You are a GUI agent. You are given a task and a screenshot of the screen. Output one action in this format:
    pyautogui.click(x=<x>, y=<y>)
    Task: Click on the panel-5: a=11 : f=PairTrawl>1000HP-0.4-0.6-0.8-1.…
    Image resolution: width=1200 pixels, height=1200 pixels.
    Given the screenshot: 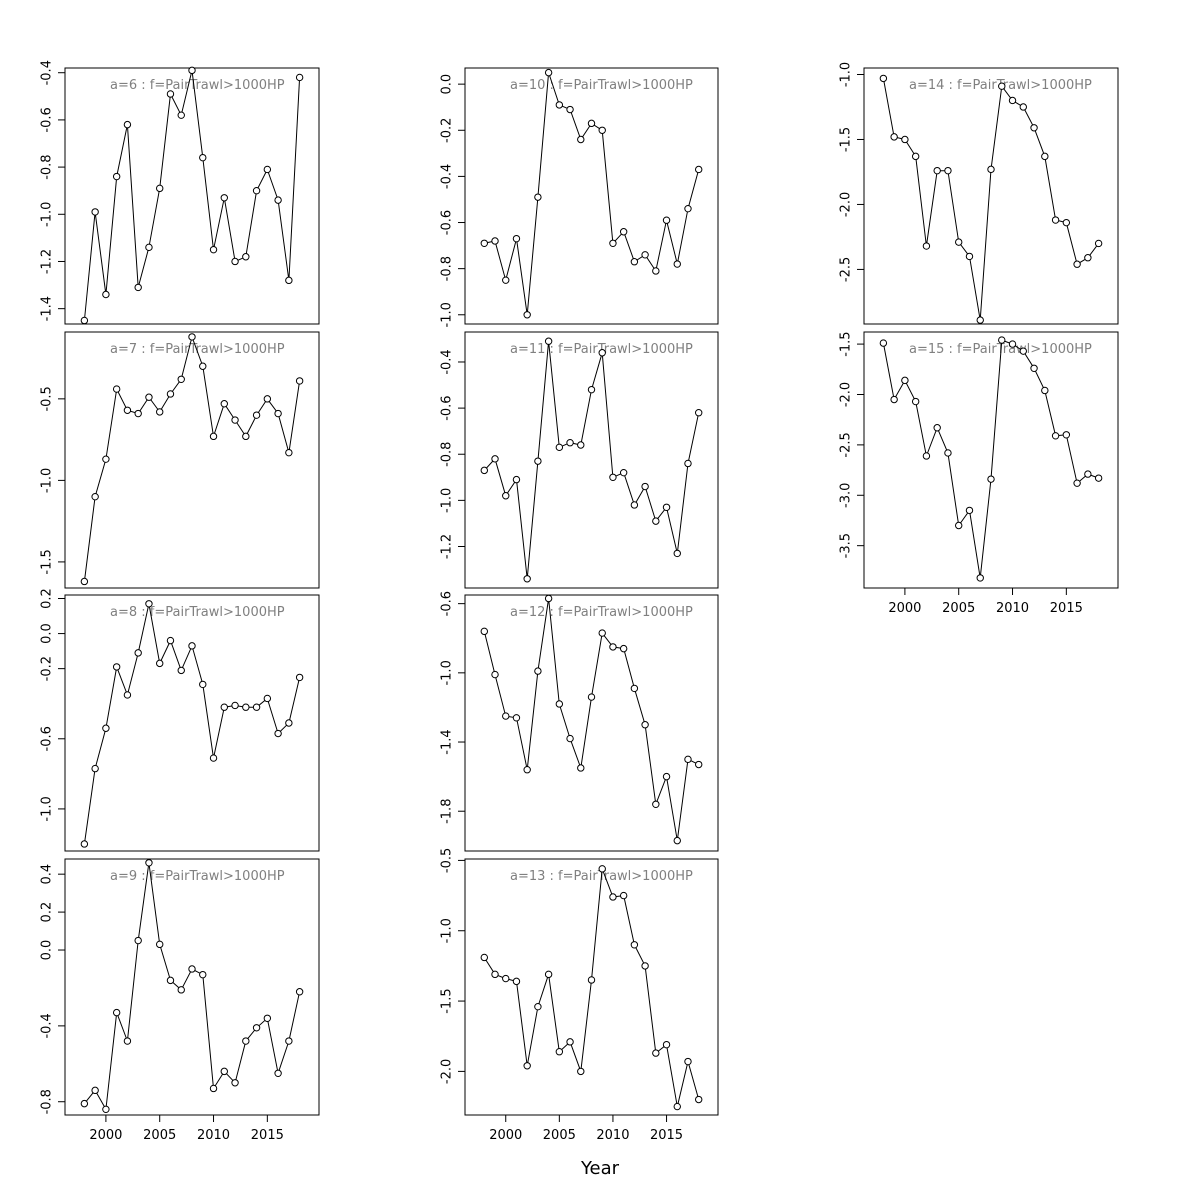 What is the action you would take?
    pyautogui.click(x=579, y=460)
    